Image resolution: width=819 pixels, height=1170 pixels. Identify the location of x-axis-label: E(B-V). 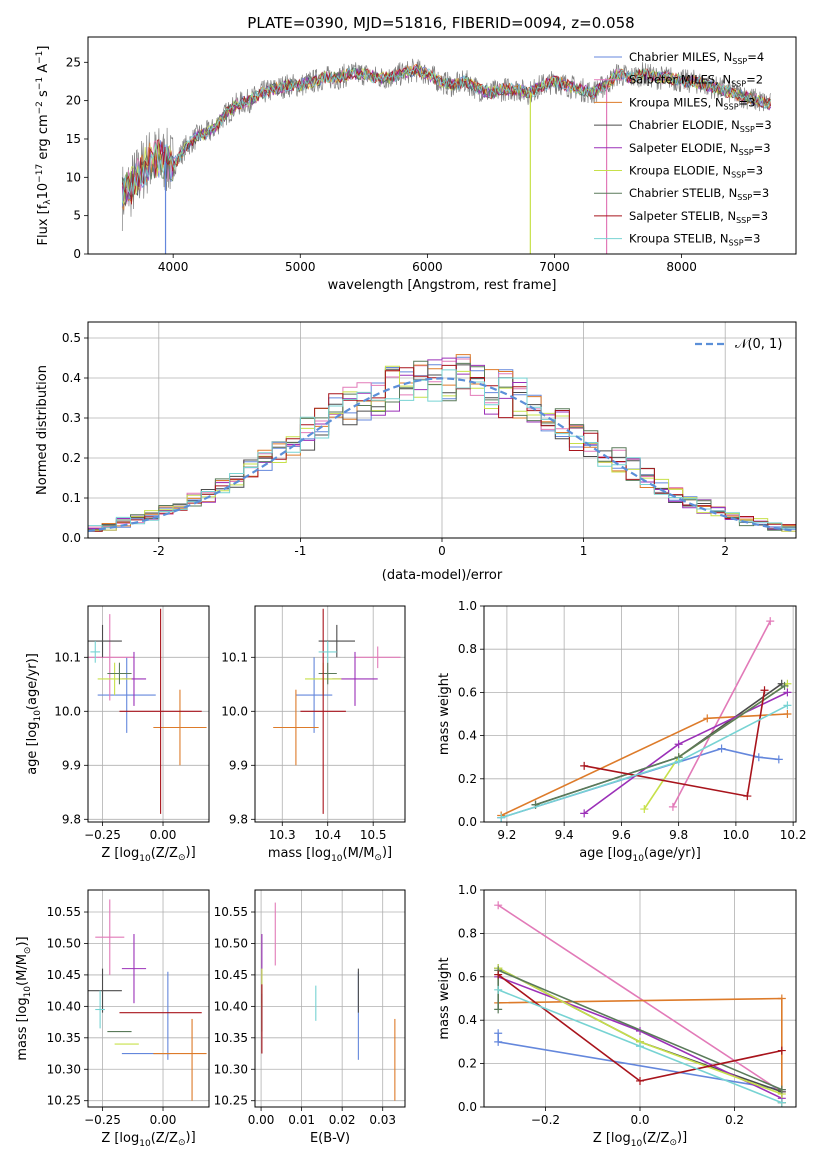
(330, 1138).